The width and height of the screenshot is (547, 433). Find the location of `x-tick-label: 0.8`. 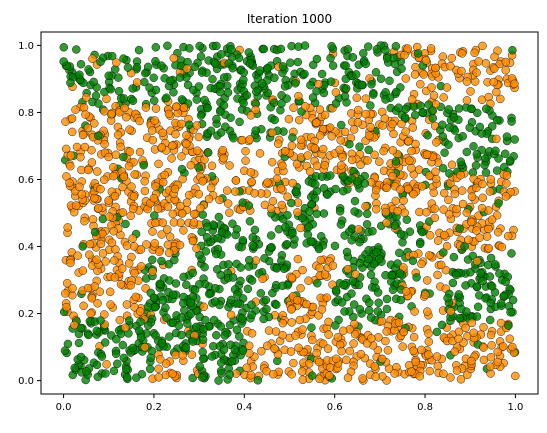

x-tick-label: 0.8 is located at coordinates (425, 407).